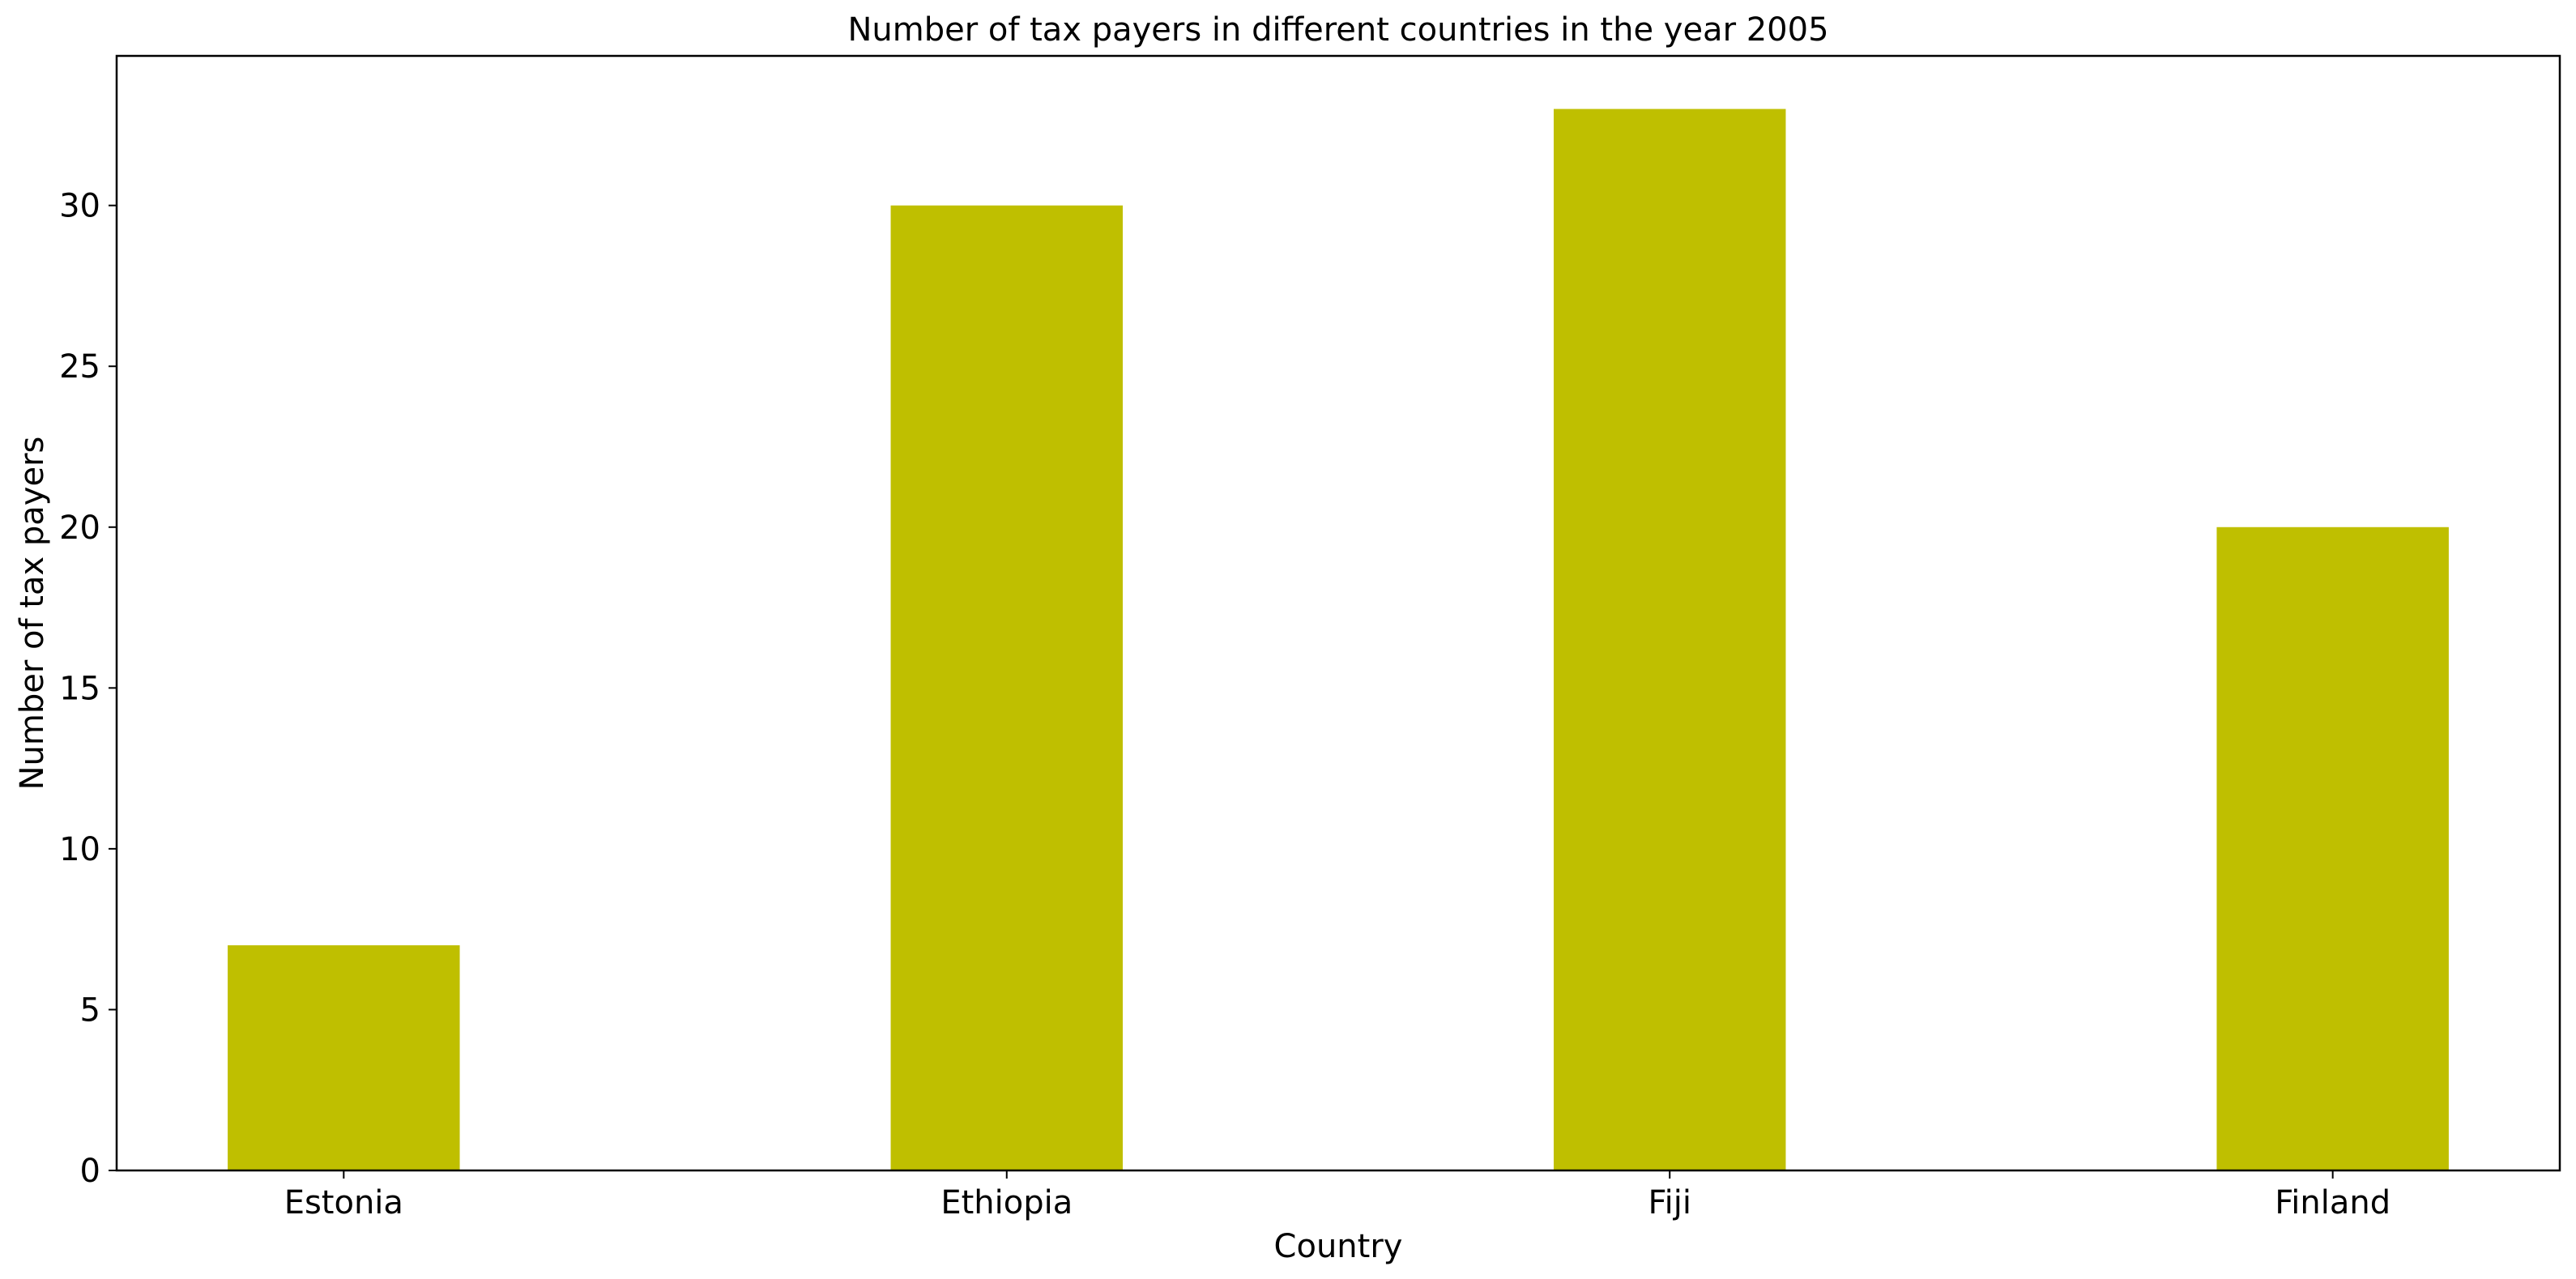 This screenshot has width=2576, height=1279. Describe the element at coordinates (79, 528) in the screenshot. I see `y-tick-label: 20` at that location.